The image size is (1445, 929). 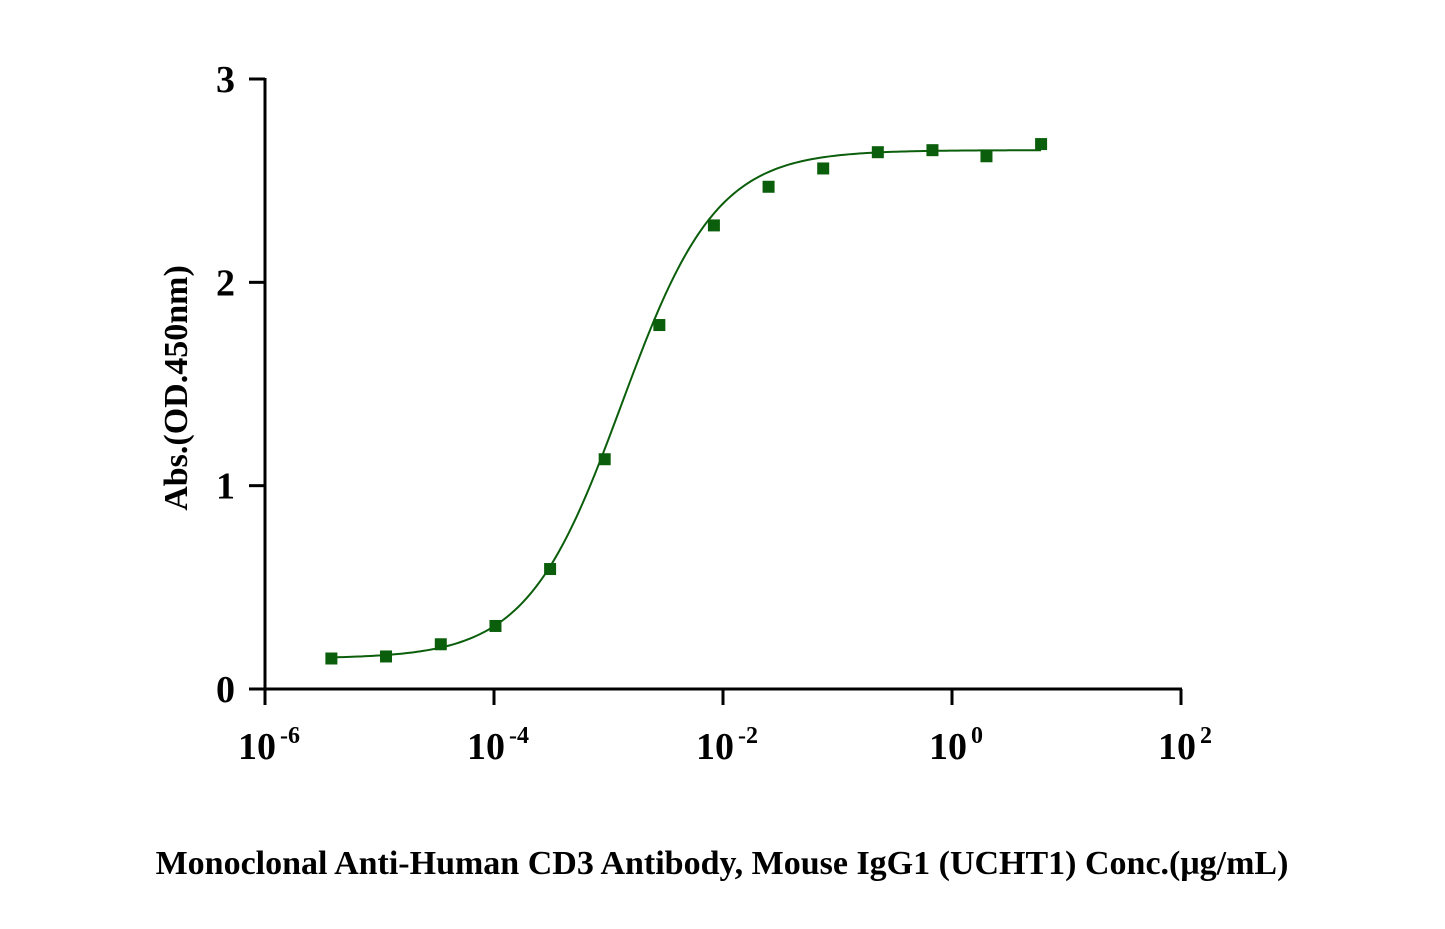 What do you see at coordinates (225, 487) in the screenshot?
I see `y-tick-label: 1` at bounding box center [225, 487].